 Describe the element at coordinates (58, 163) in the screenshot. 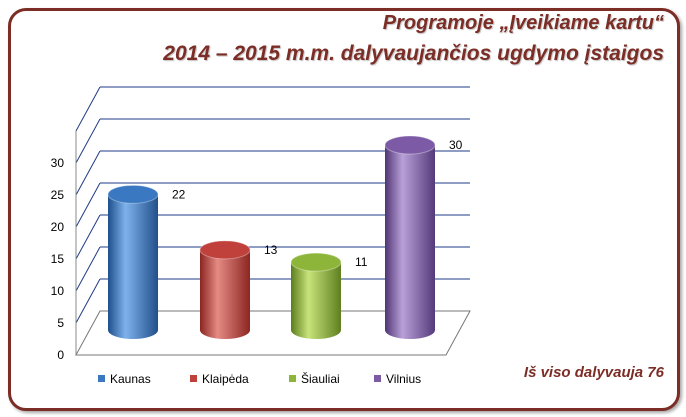

I see `y-tick-label: 30` at that location.